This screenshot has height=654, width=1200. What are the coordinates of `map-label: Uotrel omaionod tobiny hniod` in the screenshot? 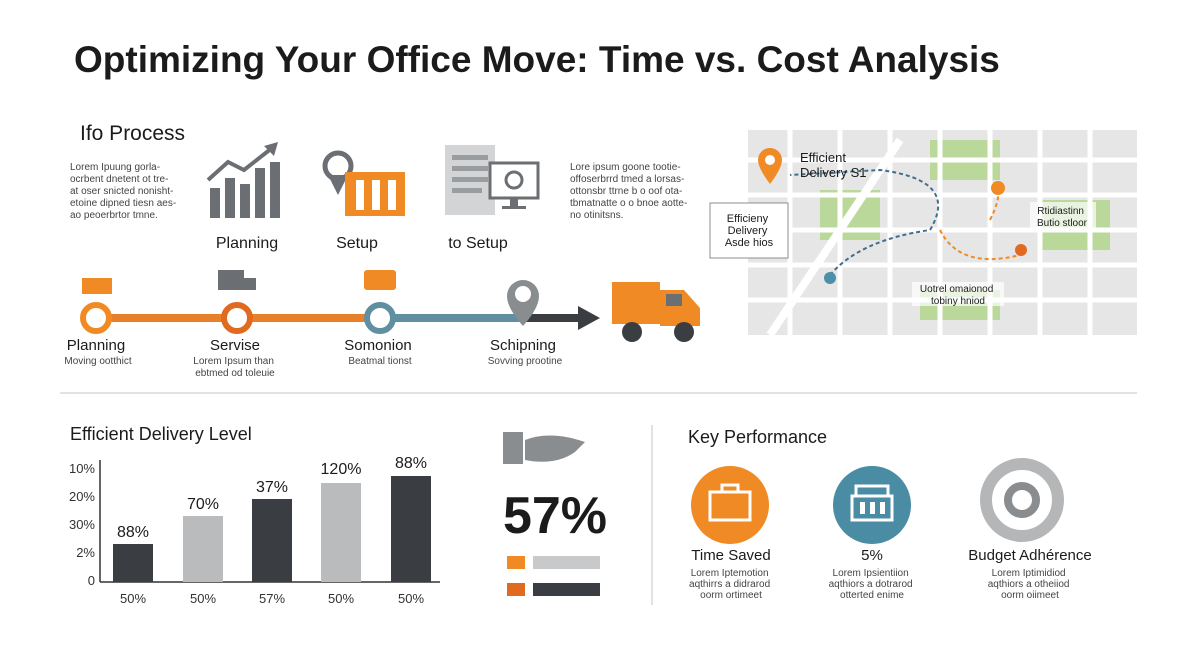 It's located at (958, 295).